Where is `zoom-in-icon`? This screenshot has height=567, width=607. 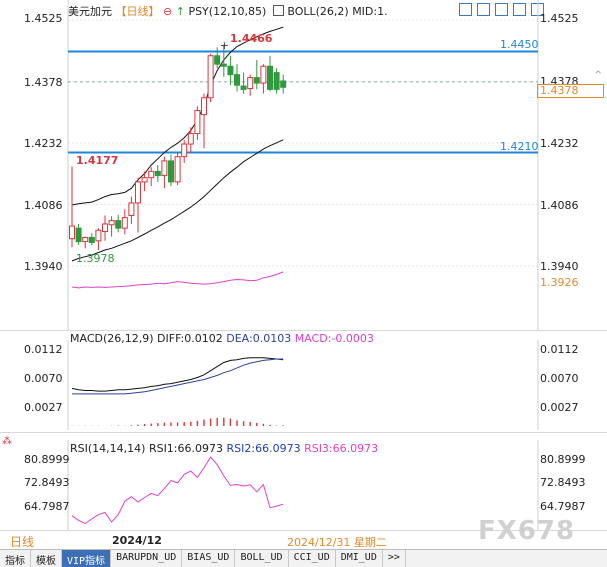 zoom-in-icon is located at coordinates (483, 9).